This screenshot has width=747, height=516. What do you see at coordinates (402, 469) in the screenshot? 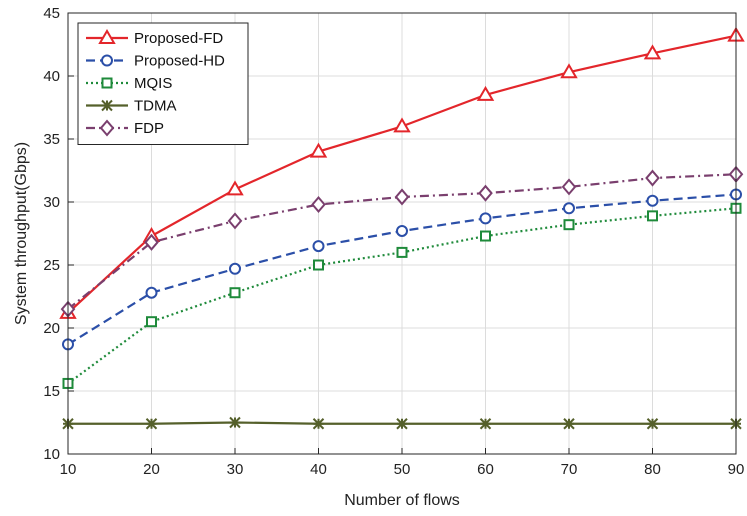
I see `x-tick-label: 50` at bounding box center [402, 469].